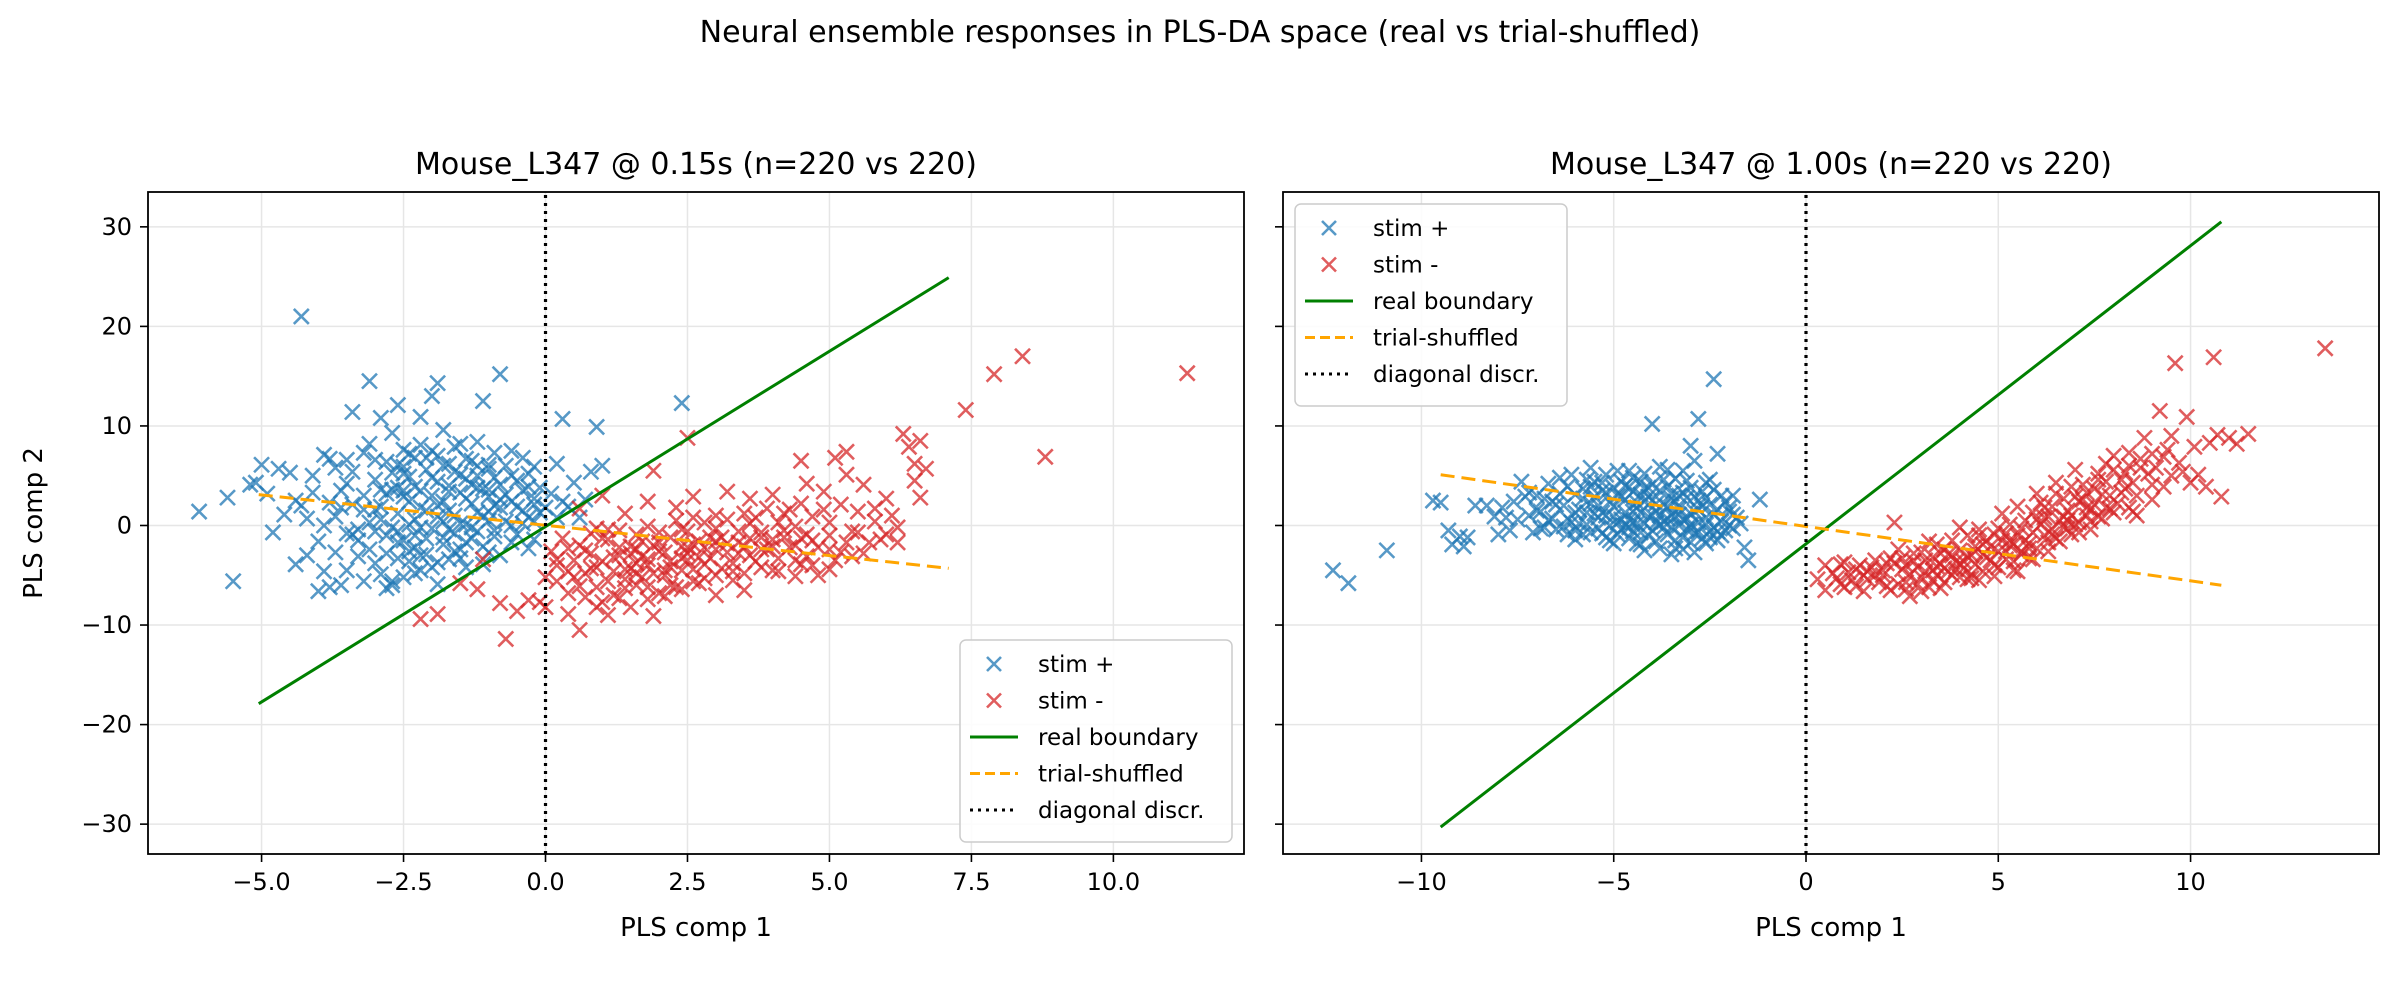  What do you see at coordinates (603, 490) in the screenshot?
I see `line-real-boundary` at bounding box center [603, 490].